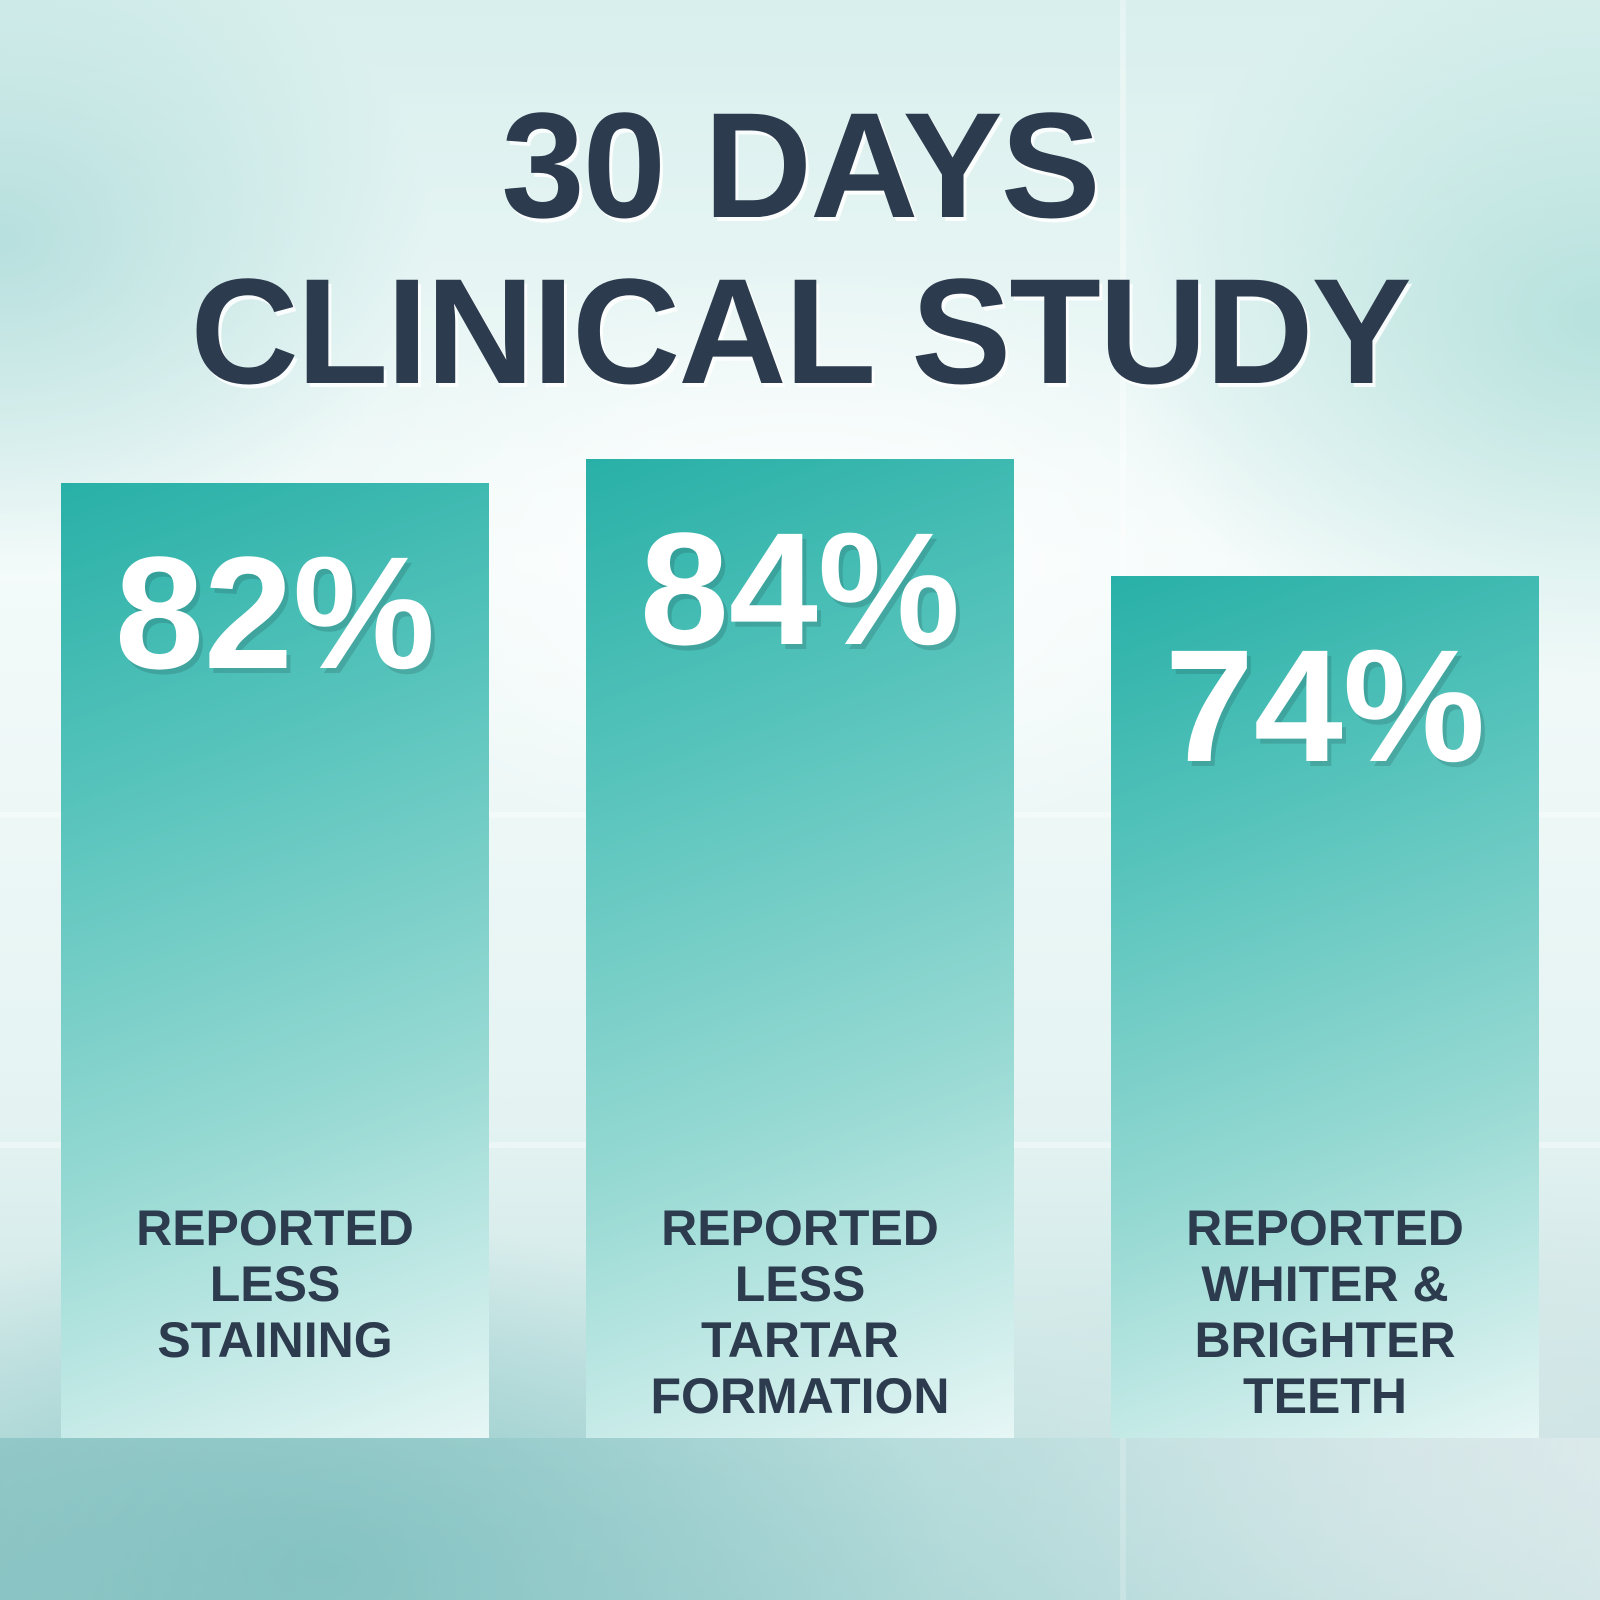 Image resolution: width=1600 pixels, height=1600 pixels. Describe the element at coordinates (275, 1339) in the screenshot. I see `bar-category-label-line: STAINING` at that location.